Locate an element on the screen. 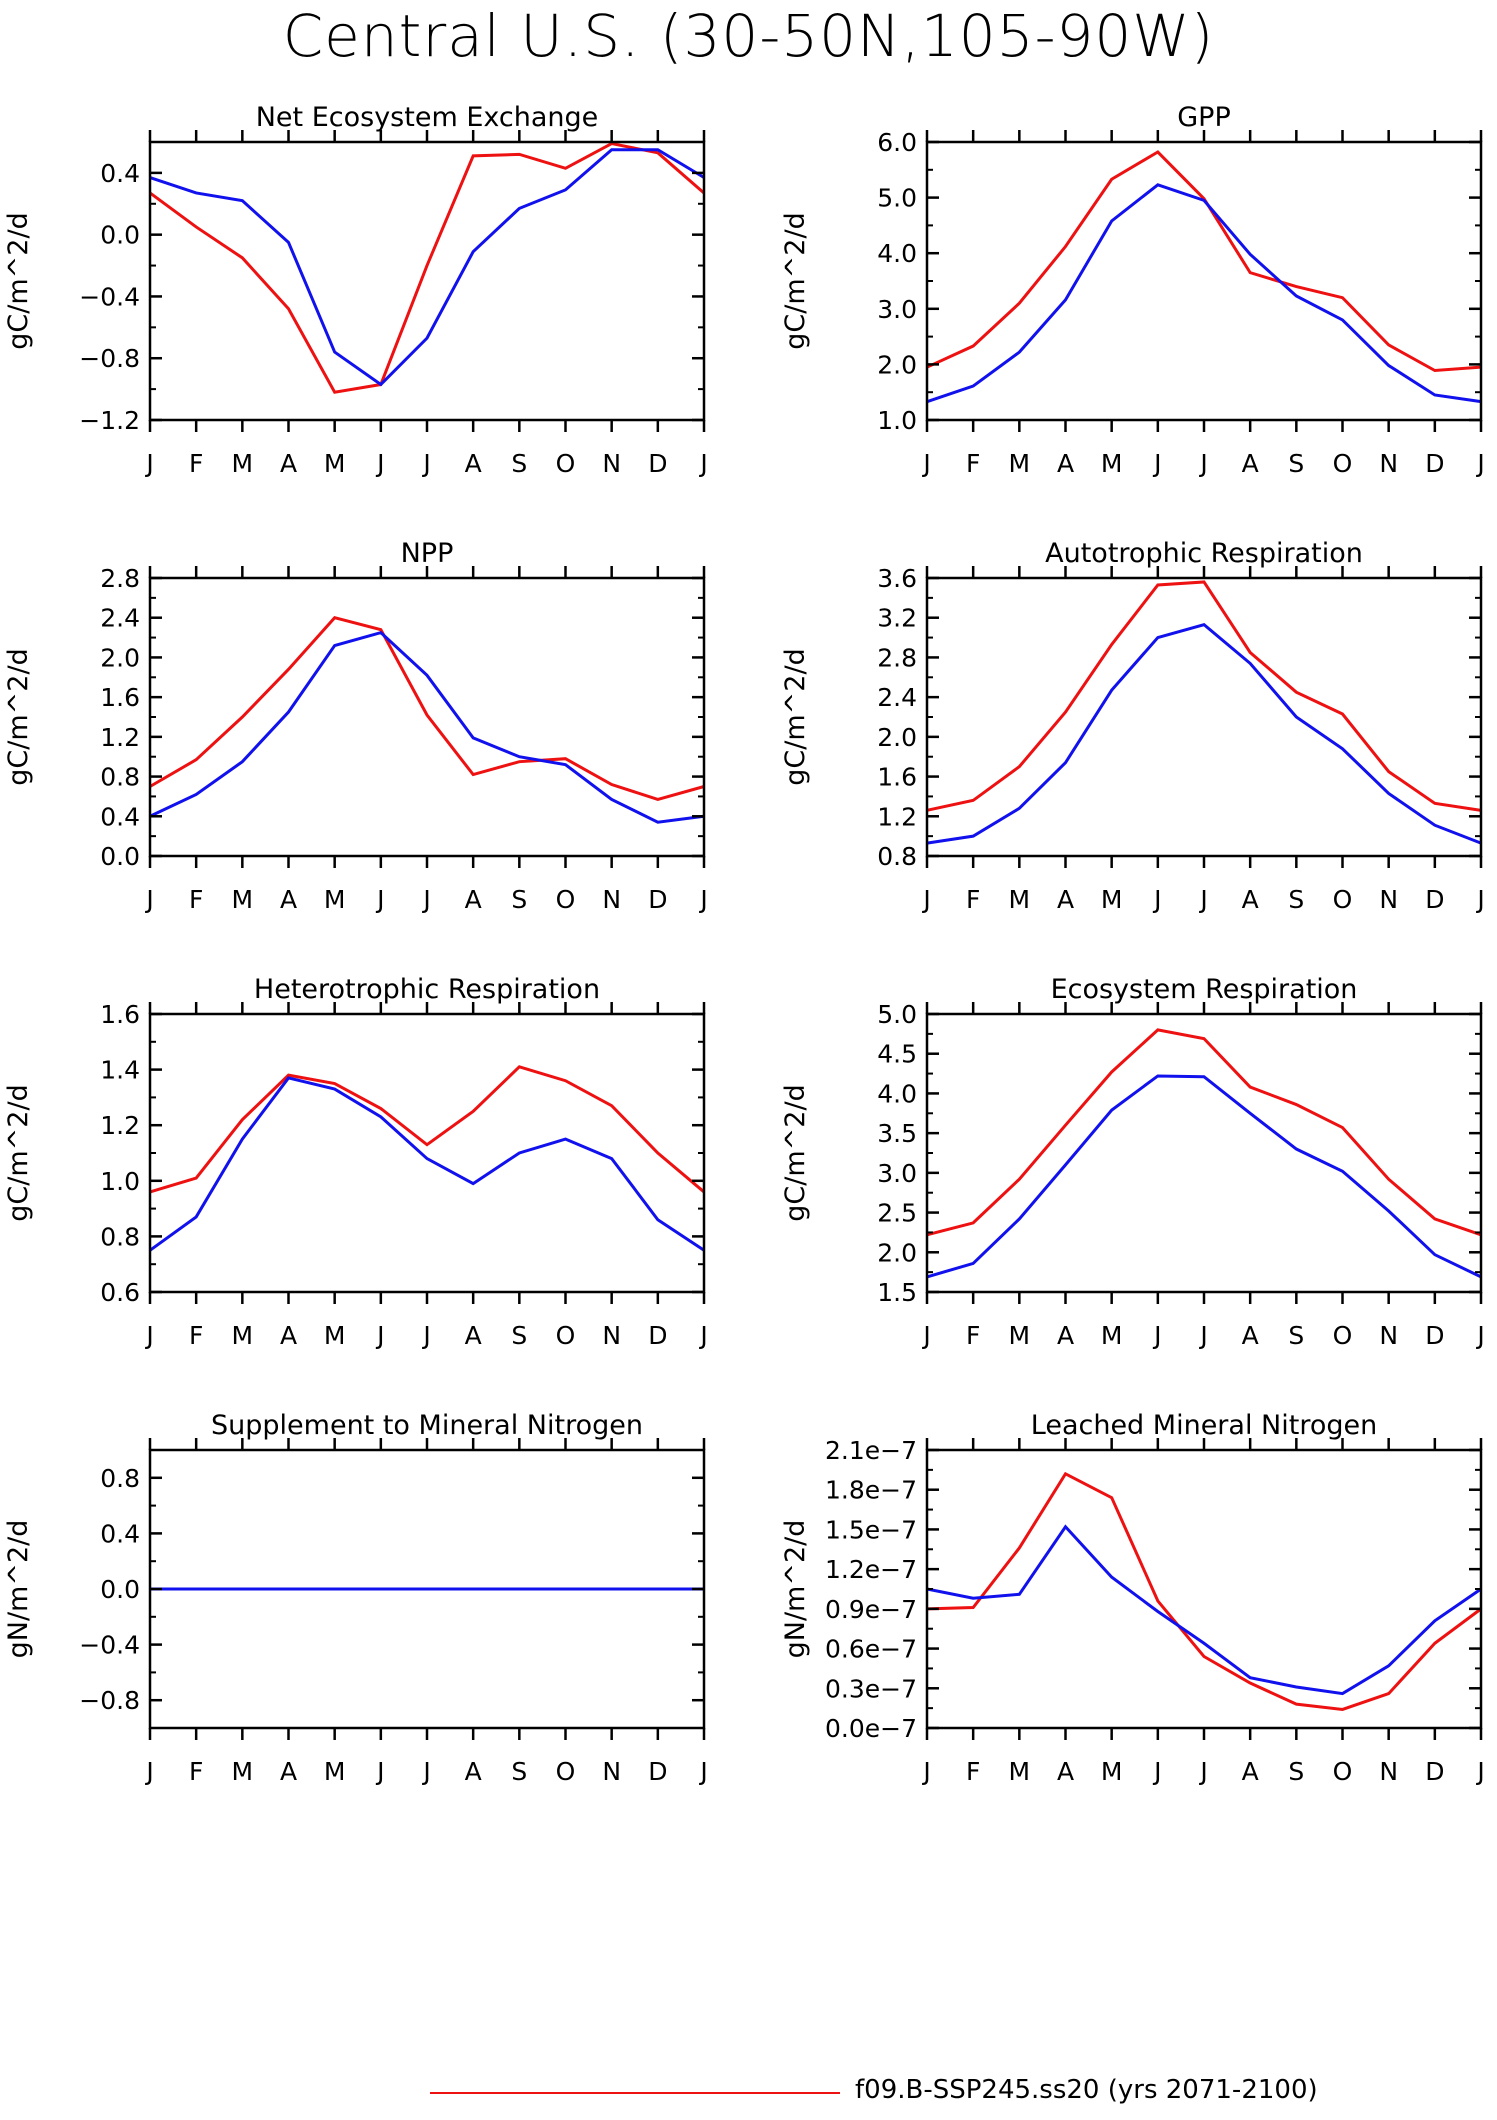 The width and height of the screenshot is (1497, 2120). y-tick-label: 3.2 is located at coordinates (897, 618).